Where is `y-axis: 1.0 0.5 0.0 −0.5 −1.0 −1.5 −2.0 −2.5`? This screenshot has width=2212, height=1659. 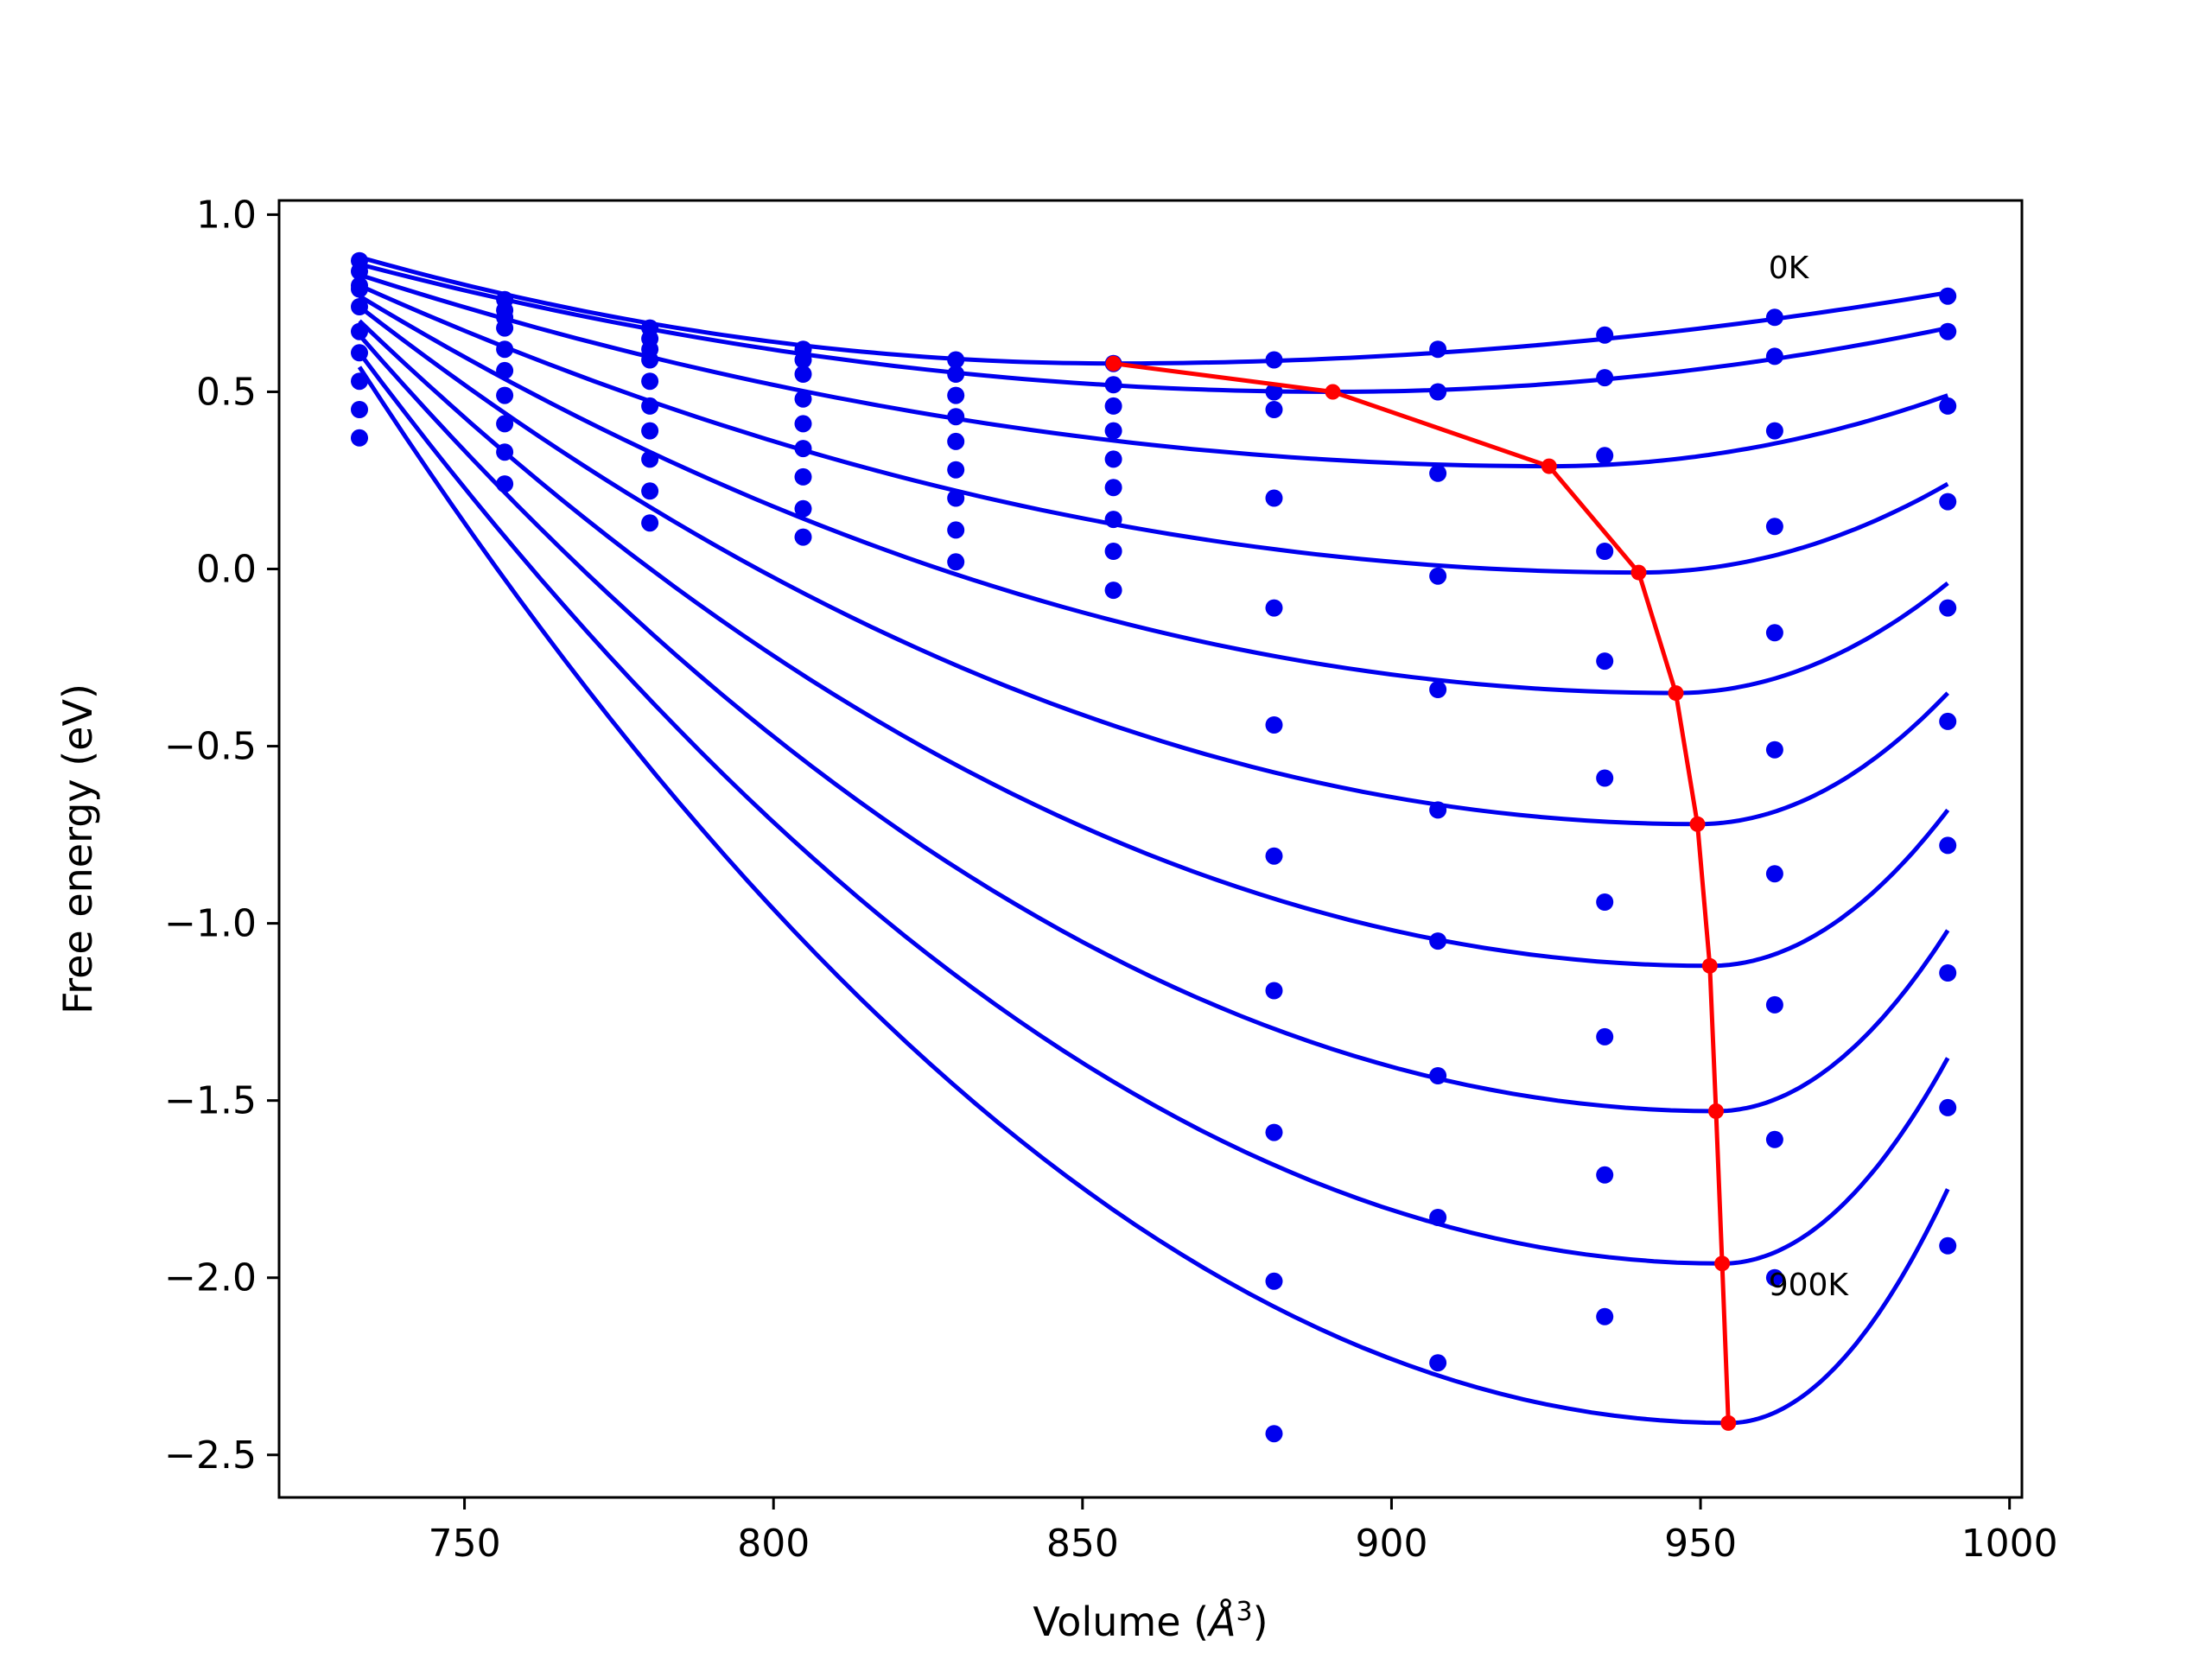 y-axis: 1.0 0.5 0.0 −0.5 −1.0 −1.5 −2.0 −2.5 is located at coordinates (221, 835).